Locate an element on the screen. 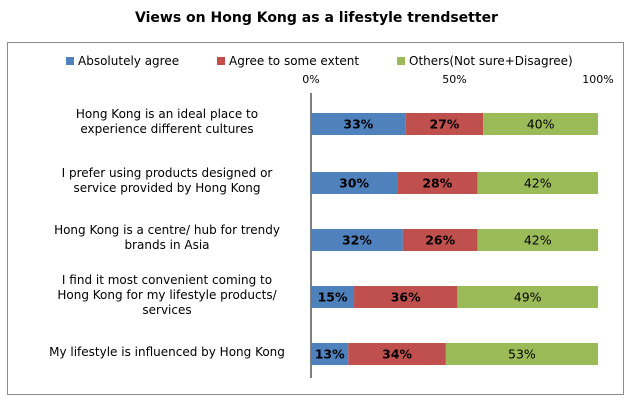  data-label-others-not-sure-disagree-0: 40% is located at coordinates (541, 124).